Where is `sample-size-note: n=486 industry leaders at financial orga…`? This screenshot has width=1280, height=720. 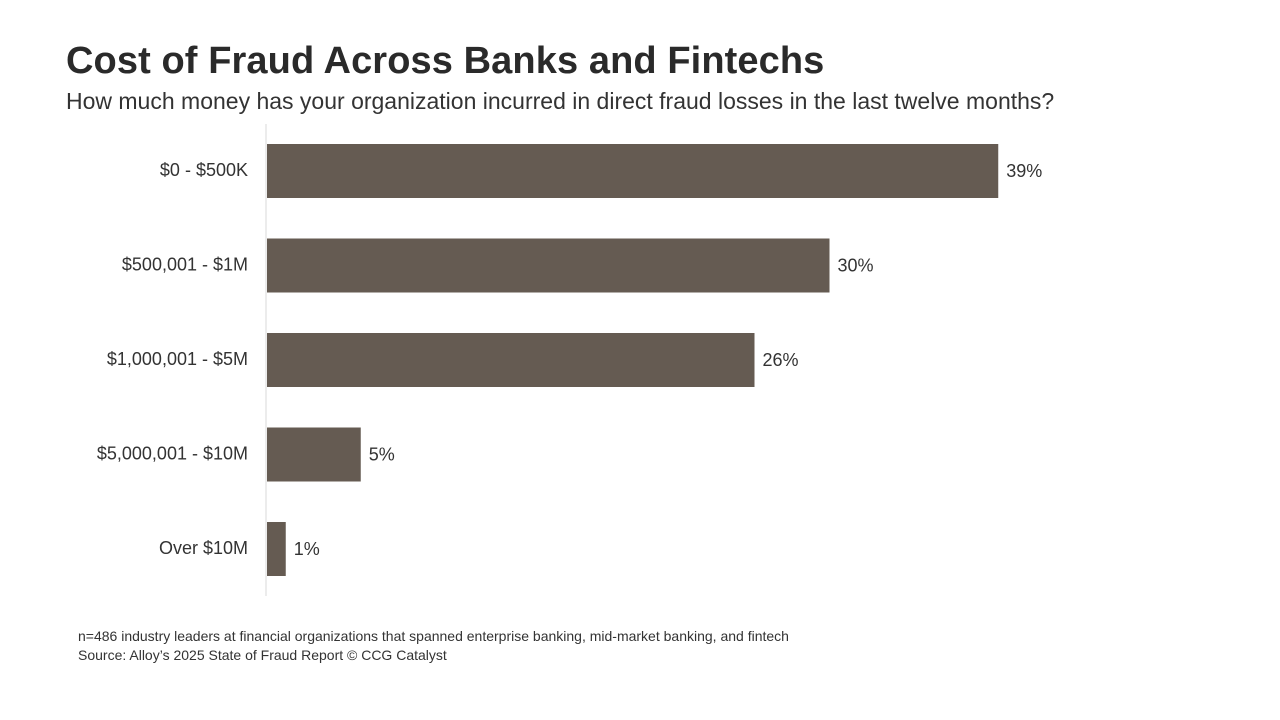
sample-size-note: n=486 industry leaders at financial orga… is located at coordinates (433, 636).